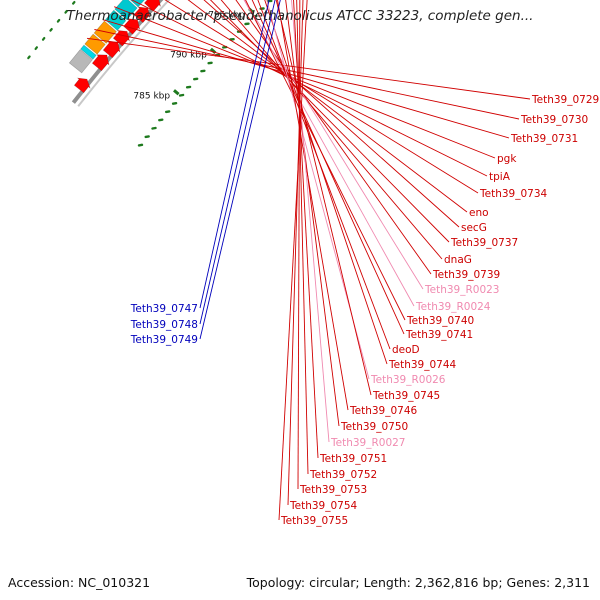  Describe the element at coordinates (554, 120) in the screenshot. I see `gene-label-teth39_0730: Teth39_0730` at that location.